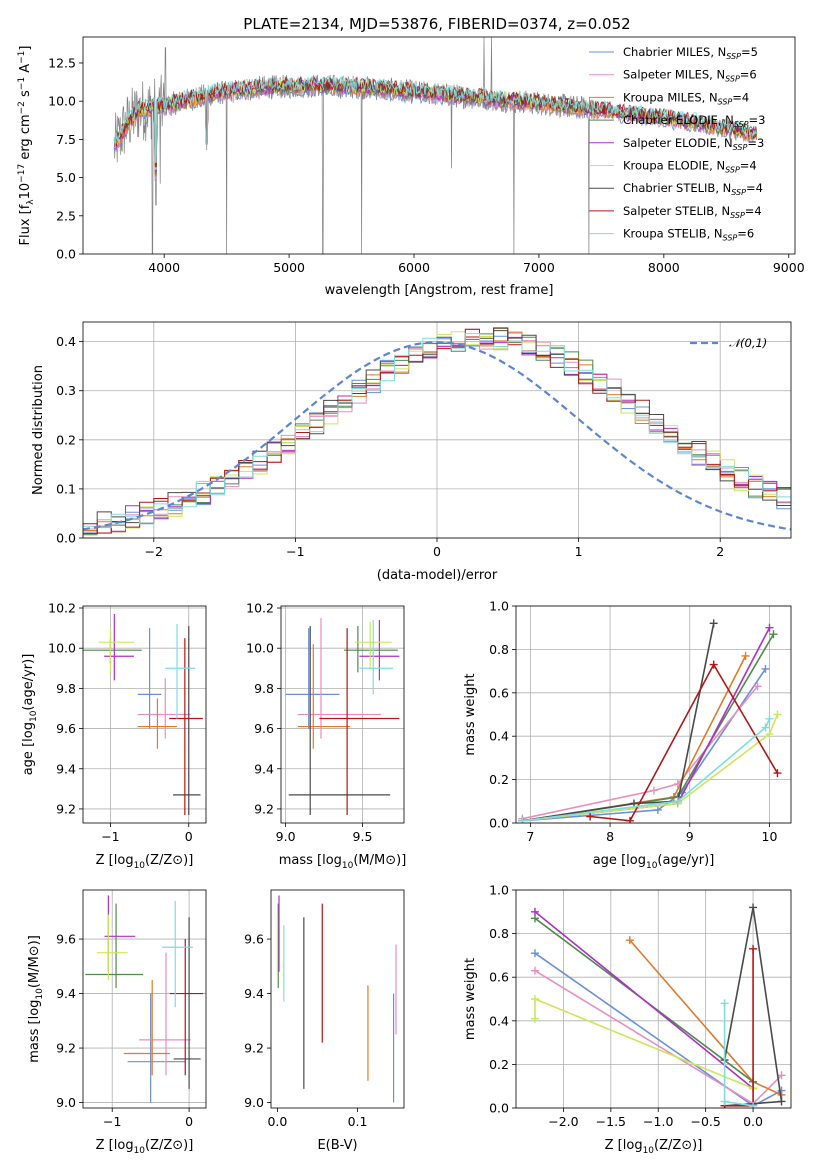 The image size is (819, 1170). Describe the element at coordinates (789, 267) in the screenshot. I see `x-tick-label: 9000` at that location.